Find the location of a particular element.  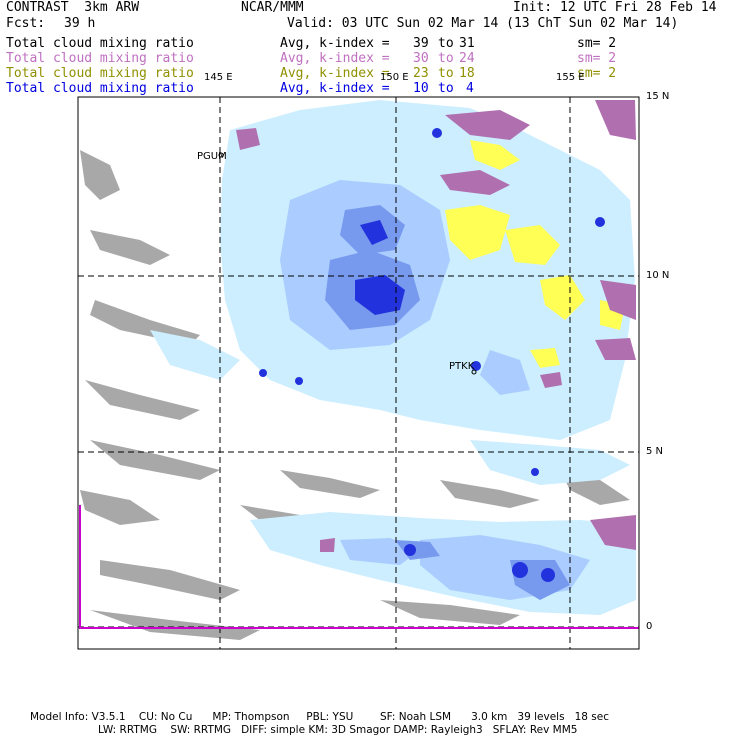

domain-boundary is located at coordinates (359, 567).